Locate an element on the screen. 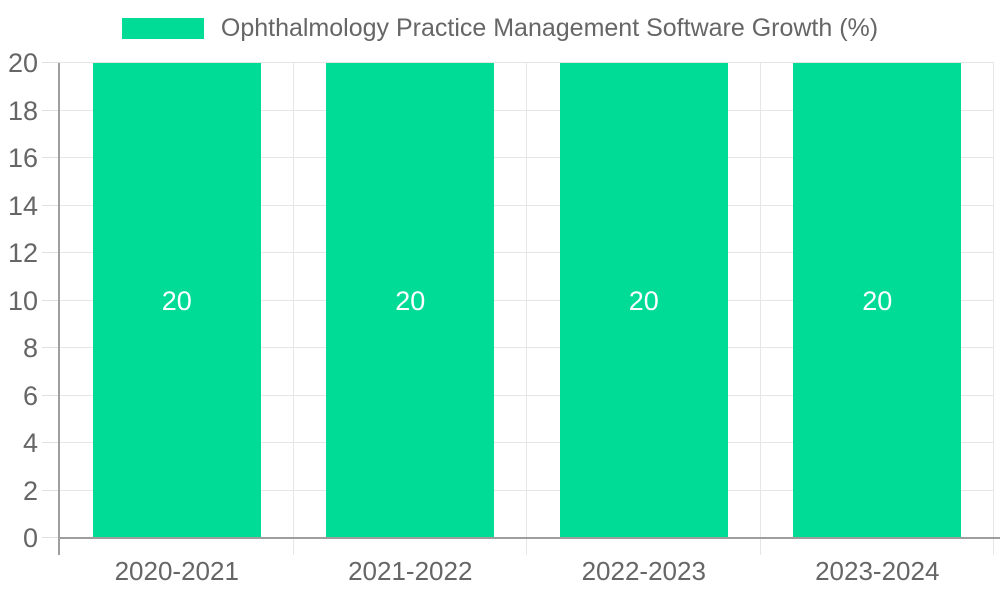 This screenshot has height=600, width=1000. y-axis-label: 18 is located at coordinates (22, 110).